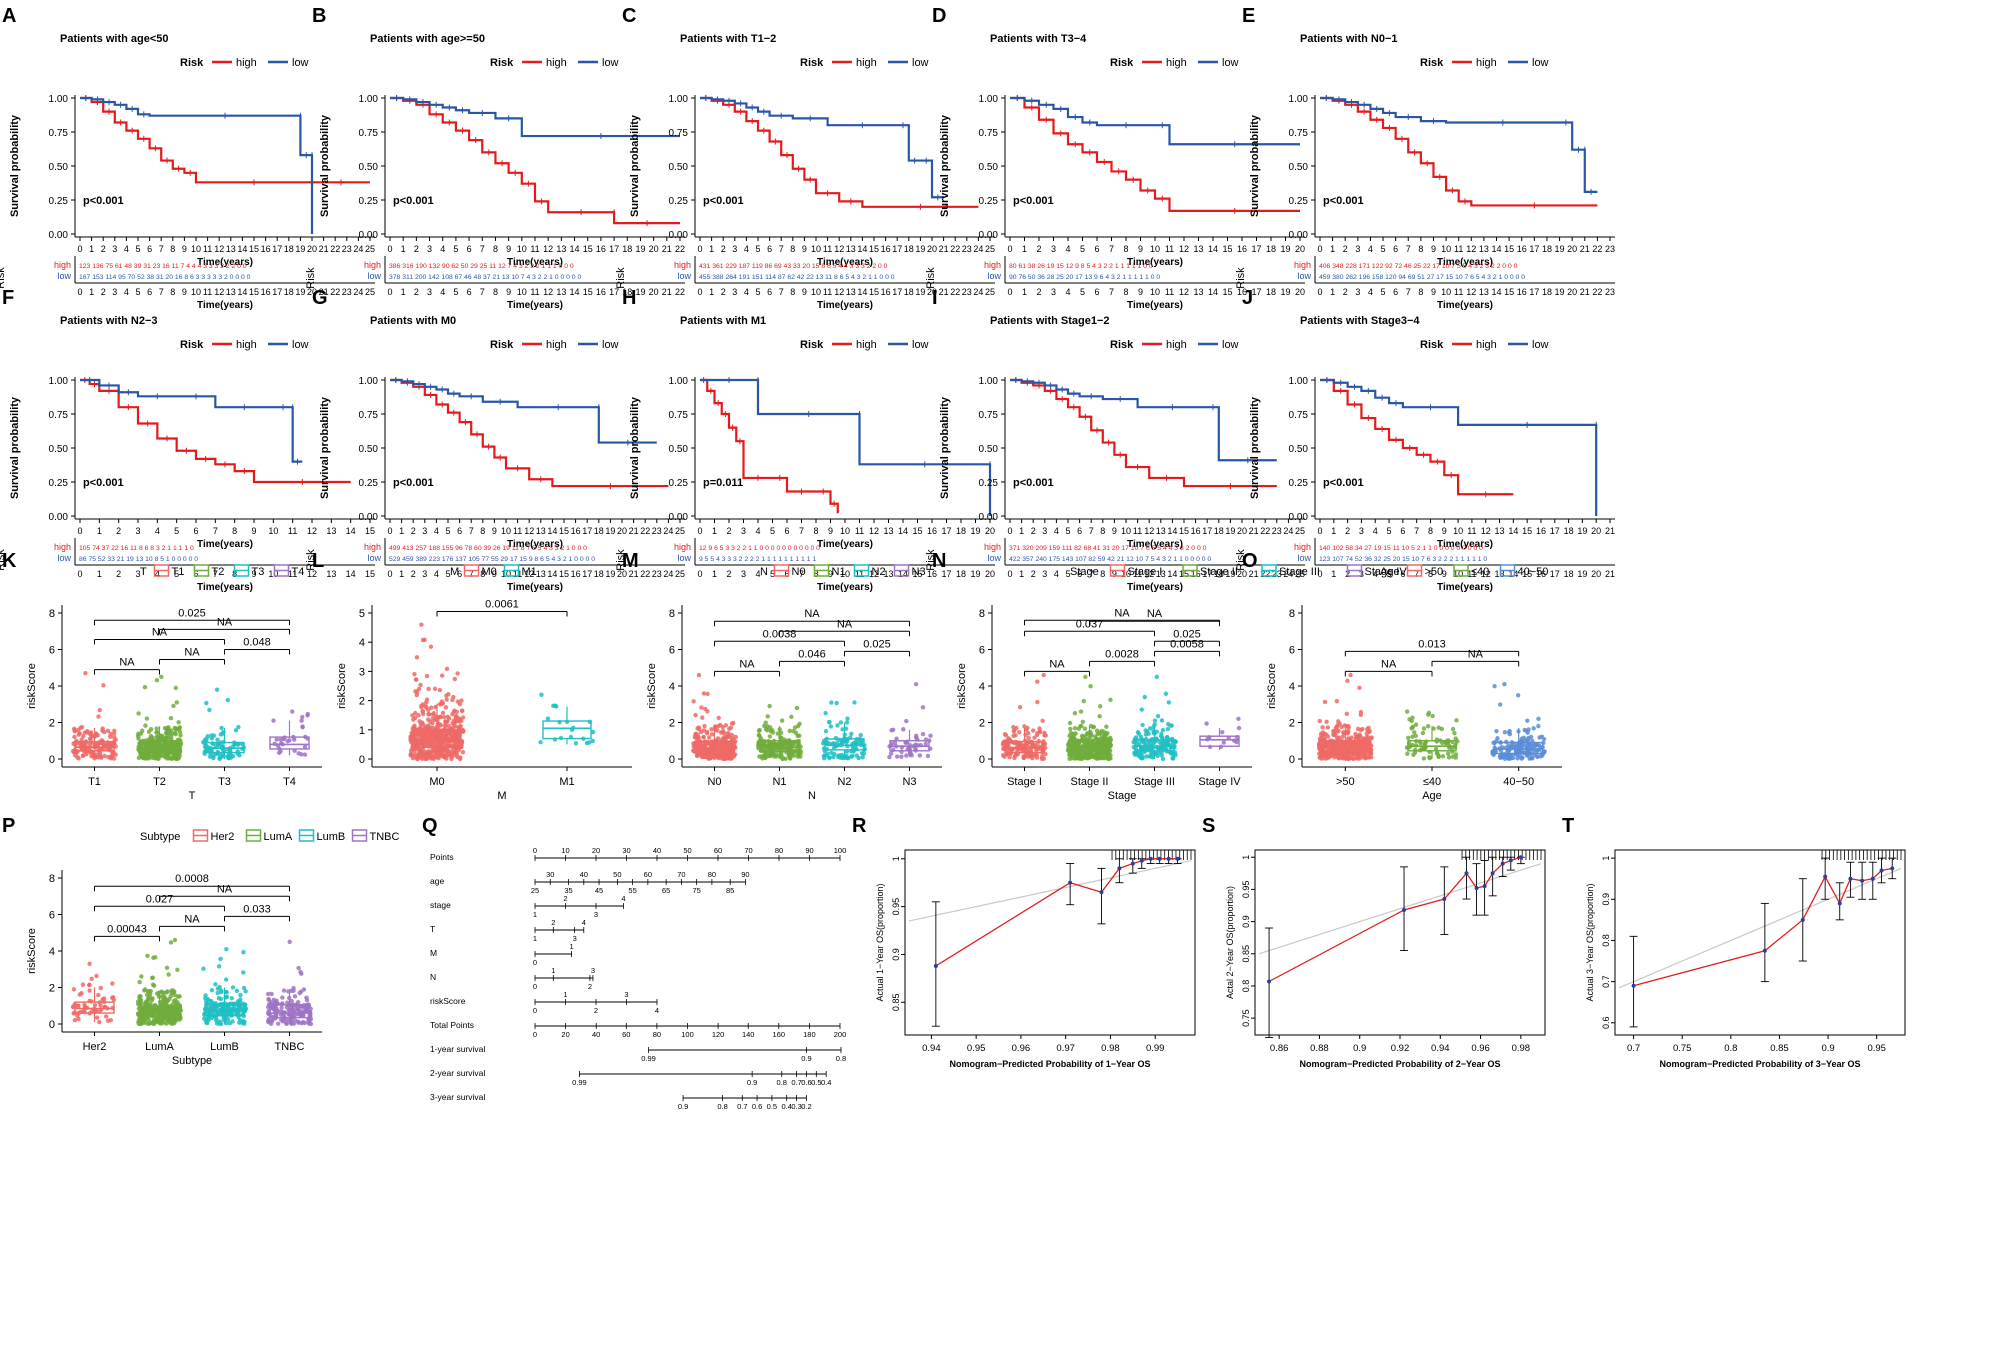 The height and width of the screenshot is (1363, 2010). What do you see at coordinates (442, 292) in the screenshot?
I see `risk-table-tick: 4` at bounding box center [442, 292].